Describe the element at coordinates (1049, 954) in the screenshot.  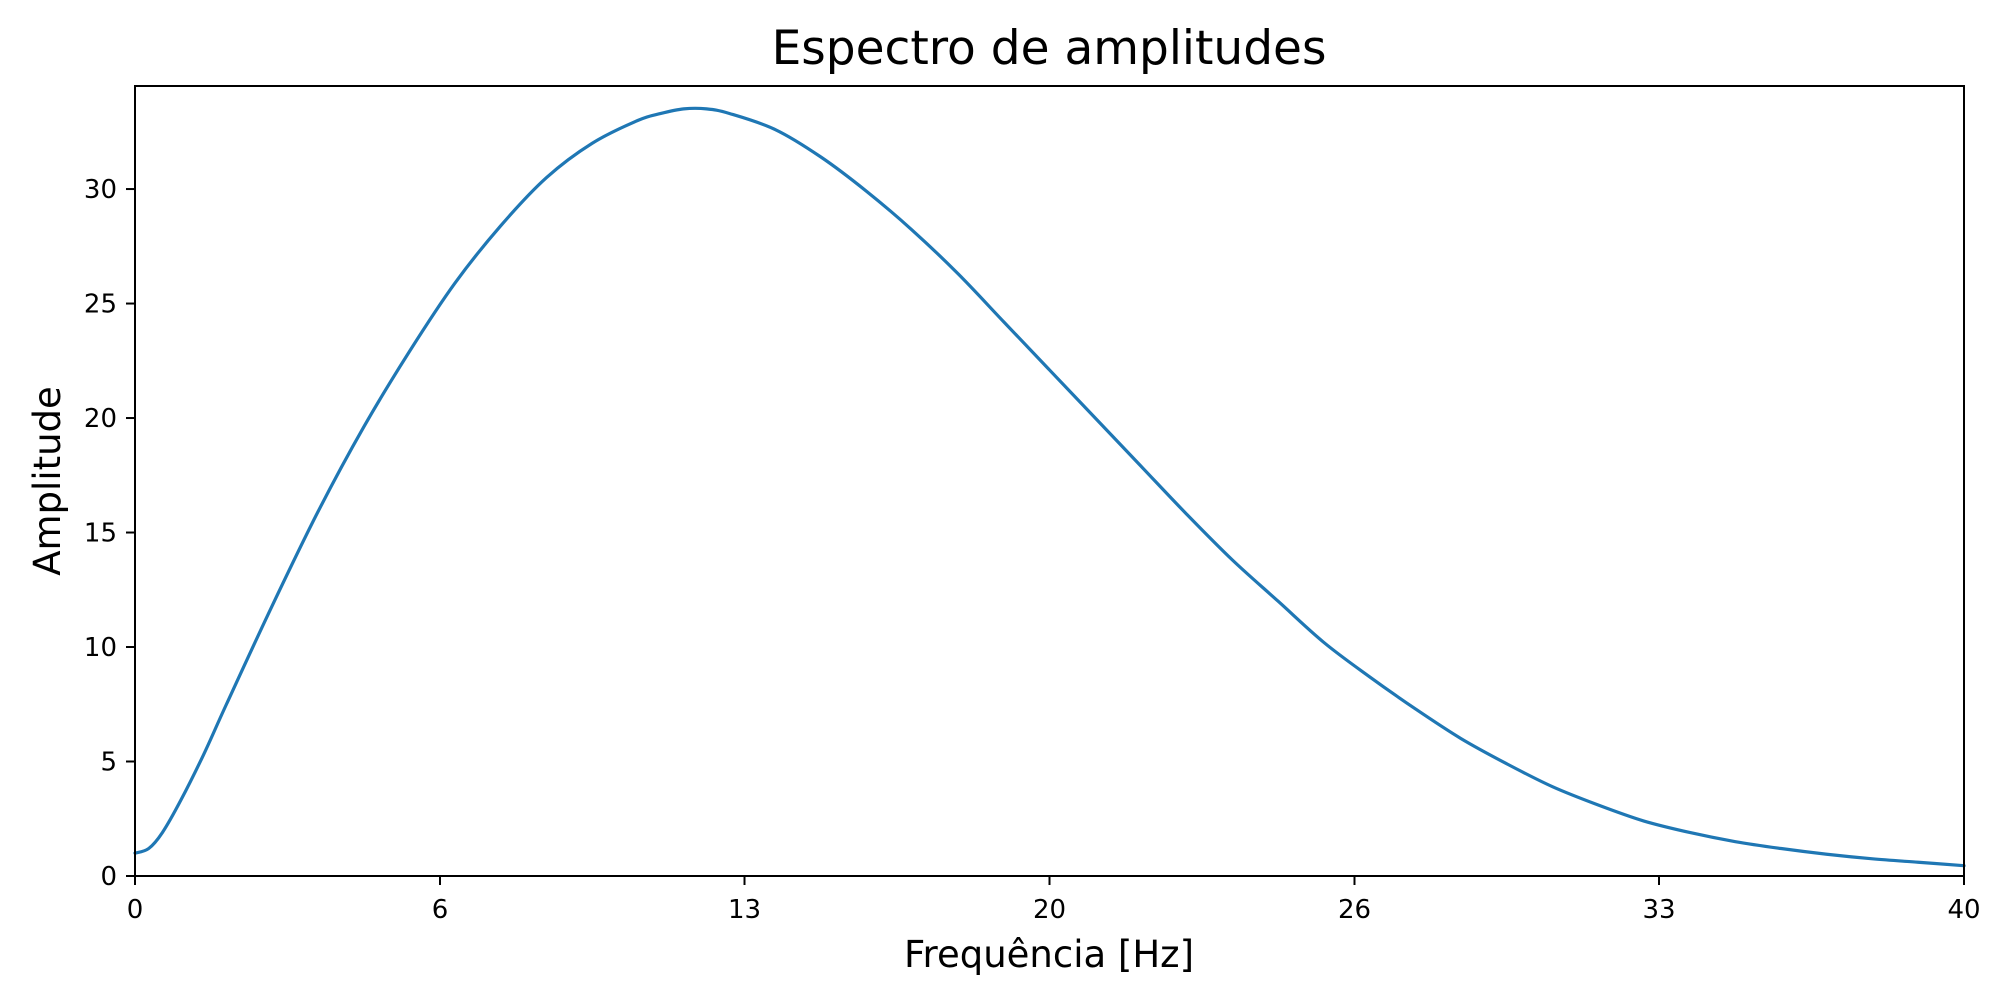
I see `x-axis-label: Frequência [Hz]` at that location.